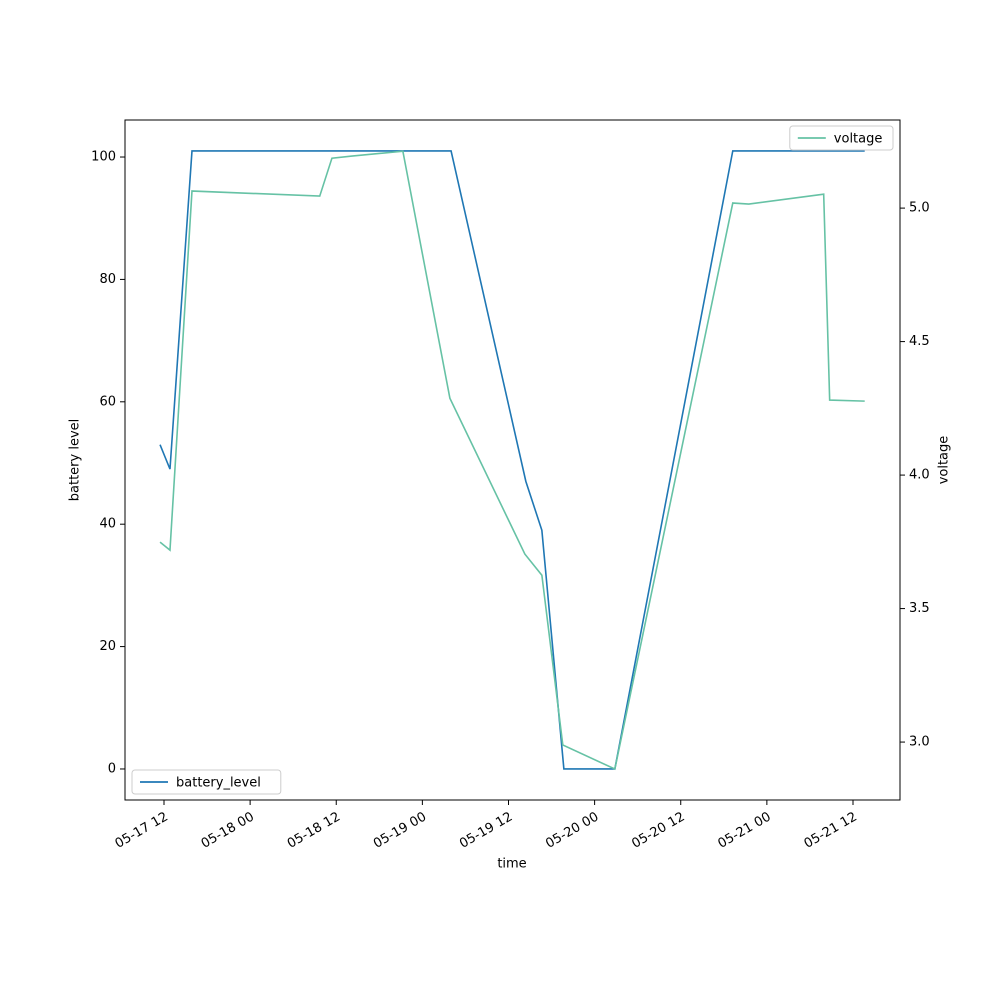 The width and height of the screenshot is (1000, 1004). I want to click on x-tick-label: 05-21 12, so click(831, 831).